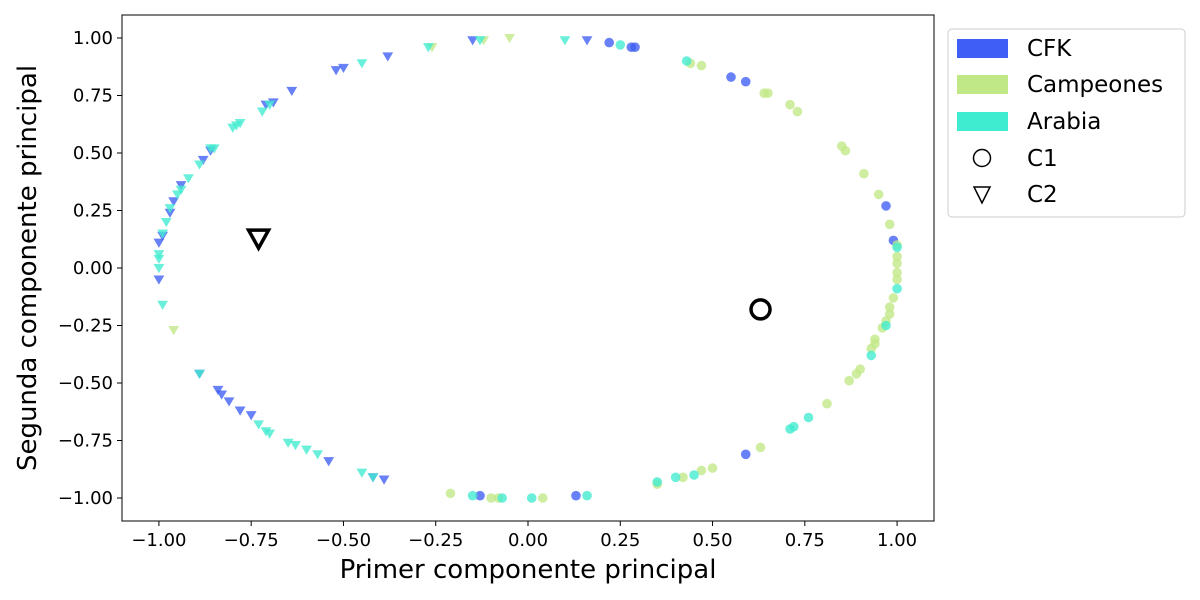 This screenshot has width=1200, height=600. I want to click on y-tick-label: −0.25, so click(85, 326).